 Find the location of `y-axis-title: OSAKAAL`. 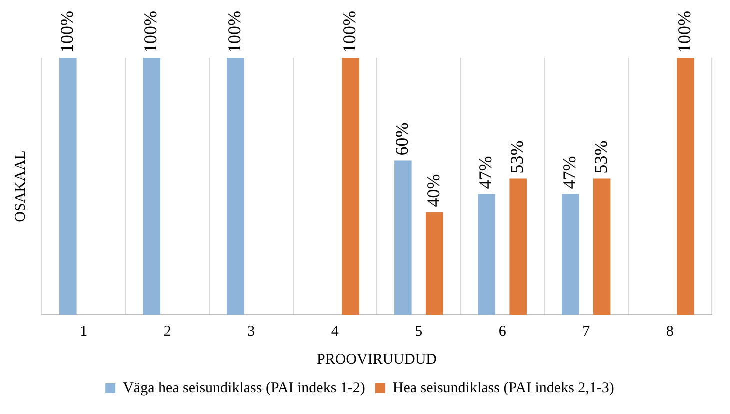

y-axis-title: OSAKAAL is located at coordinates (20, 186).